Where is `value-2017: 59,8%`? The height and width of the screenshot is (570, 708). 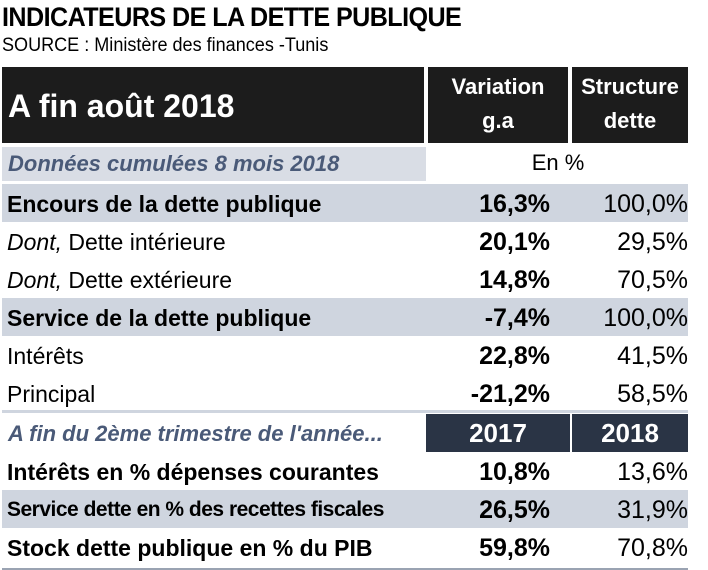
value-2017: 59,8% is located at coordinates (514, 548).